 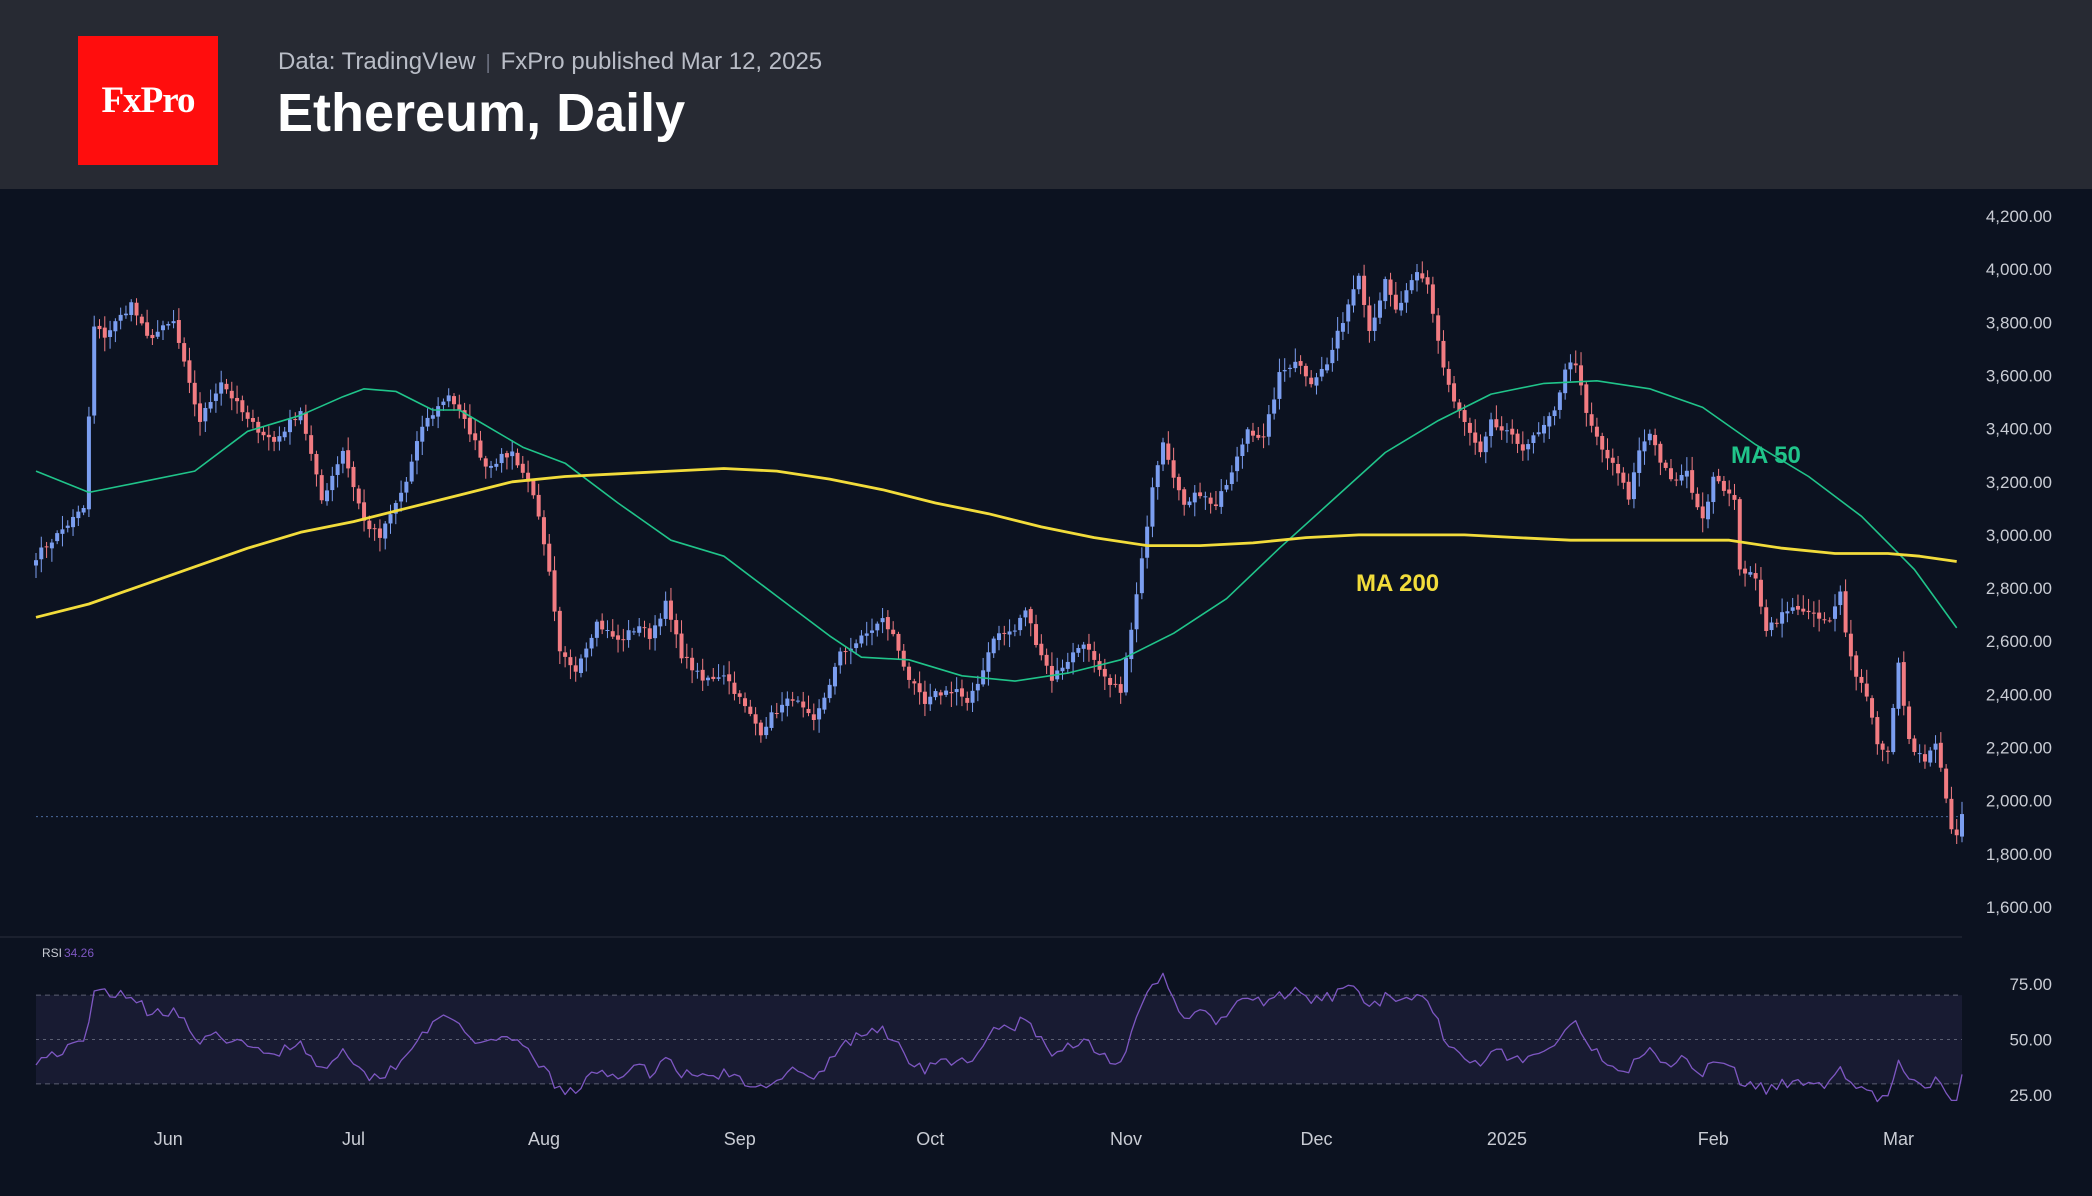 What do you see at coordinates (2019, 535) in the screenshot?
I see `price-tick-label: 3,000.00` at bounding box center [2019, 535].